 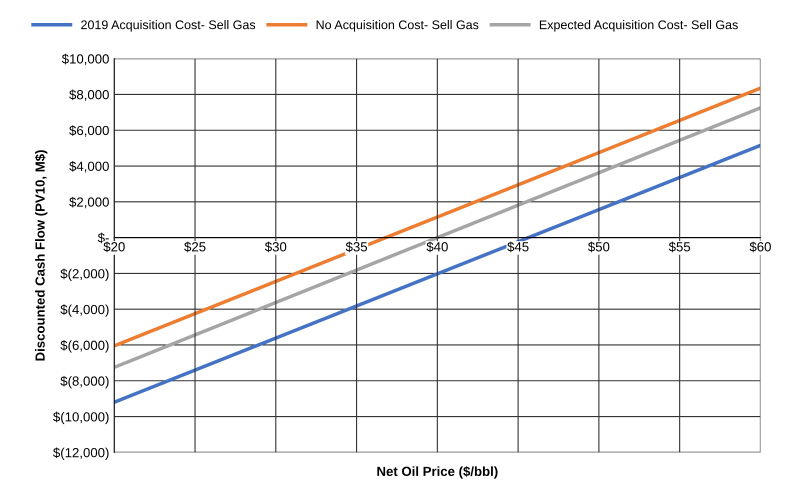 I want to click on x-tick-label: $50, so click(x=599, y=247).